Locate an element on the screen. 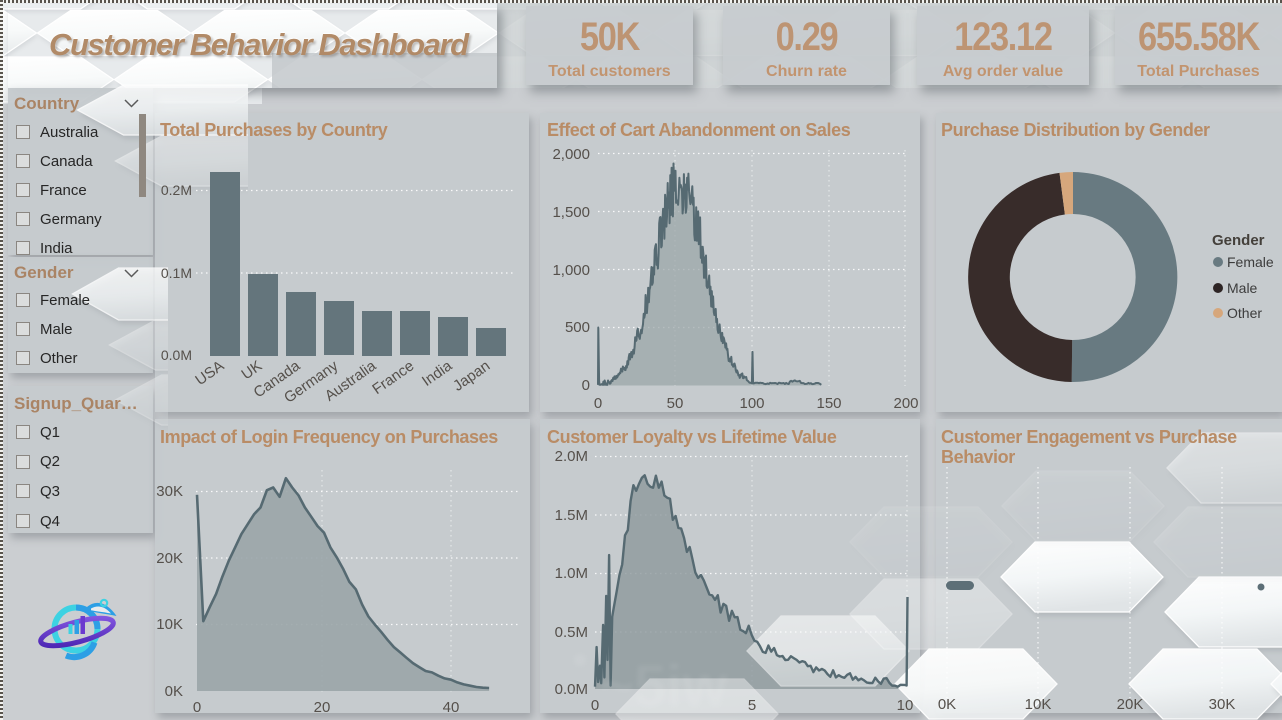 This screenshot has height=720, width=1282. svg-text: 50 is located at coordinates (675, 403).